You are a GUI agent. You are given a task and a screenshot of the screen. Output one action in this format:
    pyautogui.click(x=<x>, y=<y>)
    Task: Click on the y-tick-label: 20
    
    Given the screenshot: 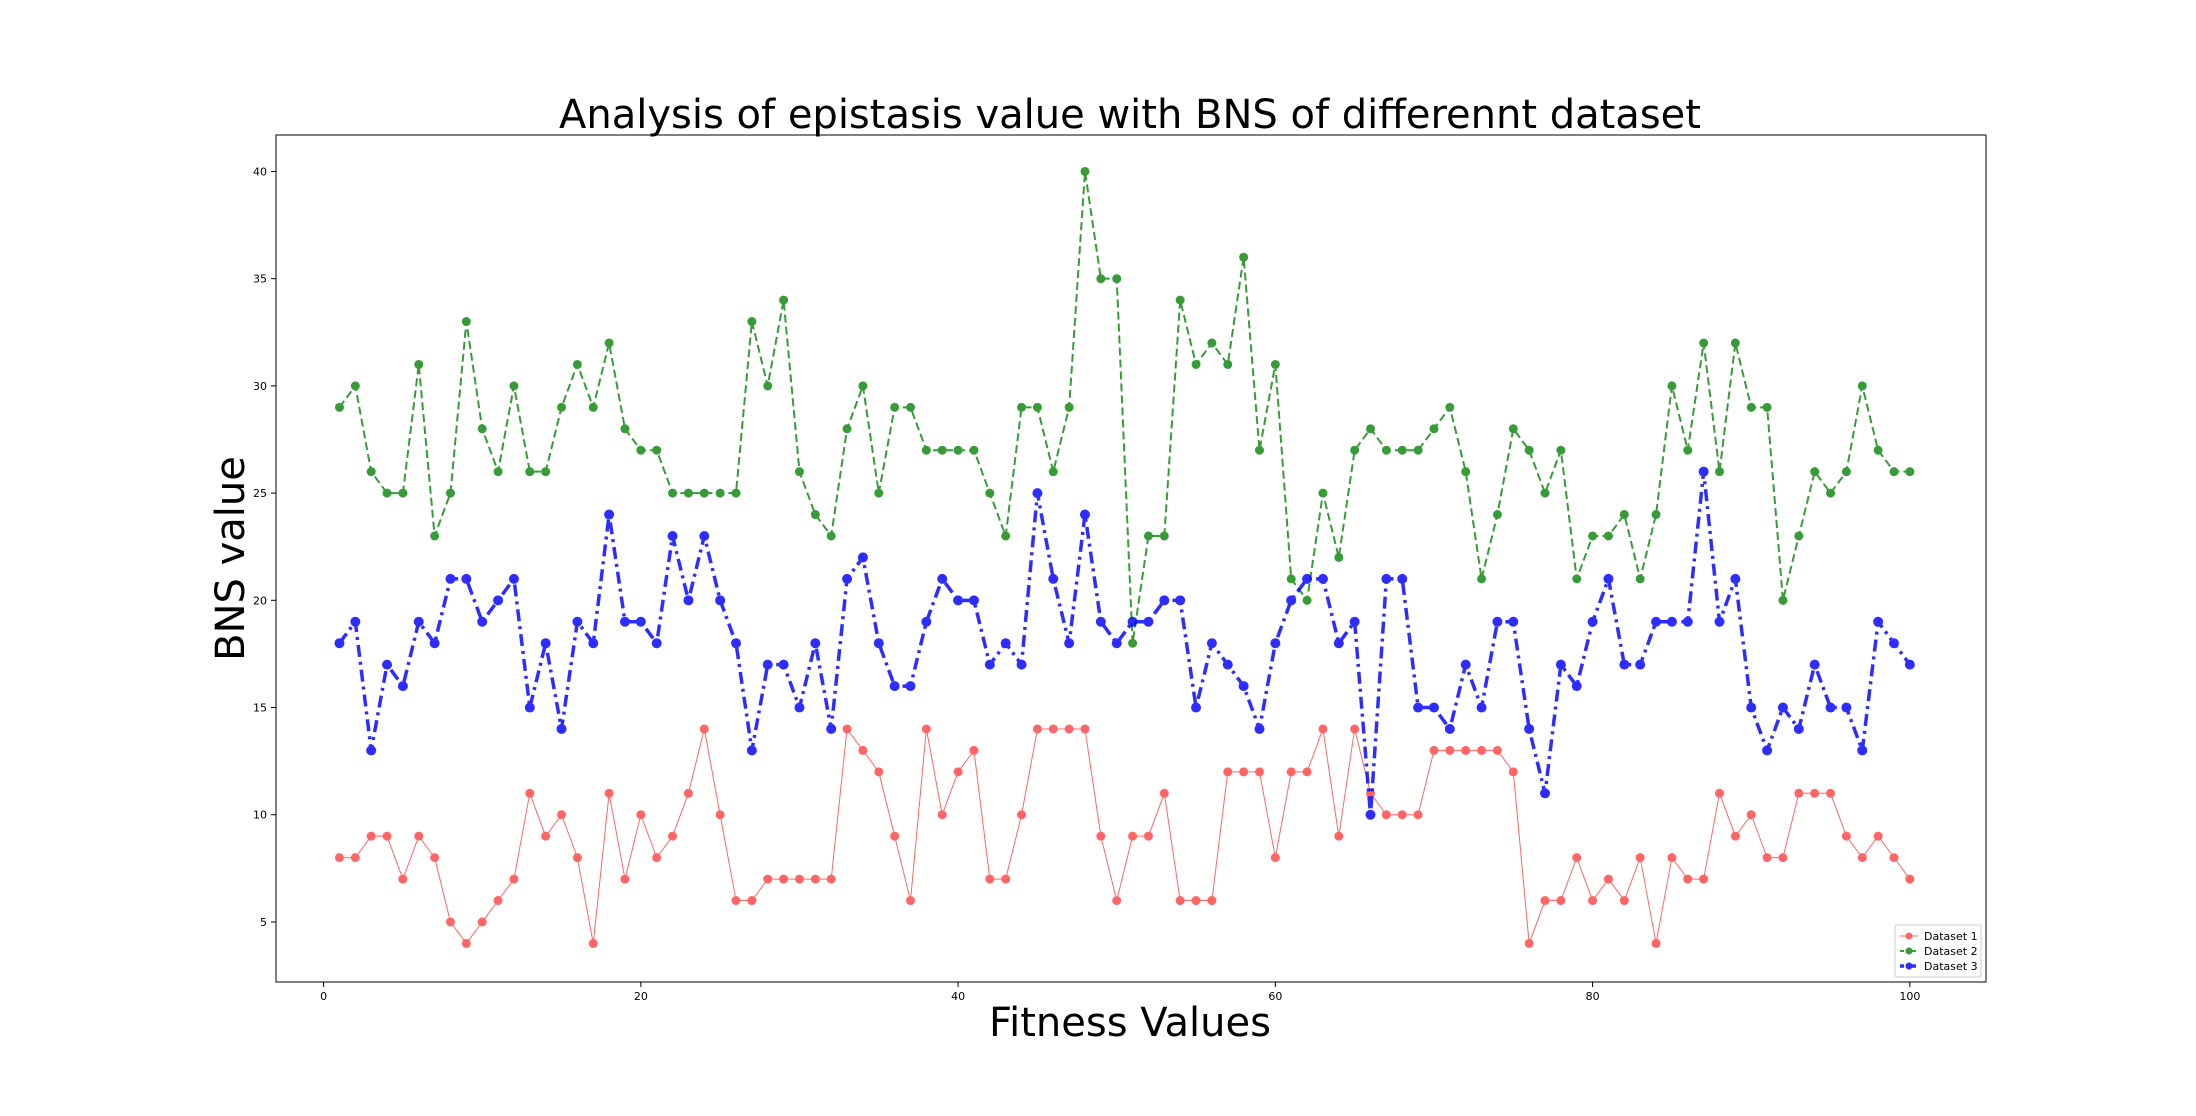 What is the action you would take?
    pyautogui.click(x=260, y=600)
    